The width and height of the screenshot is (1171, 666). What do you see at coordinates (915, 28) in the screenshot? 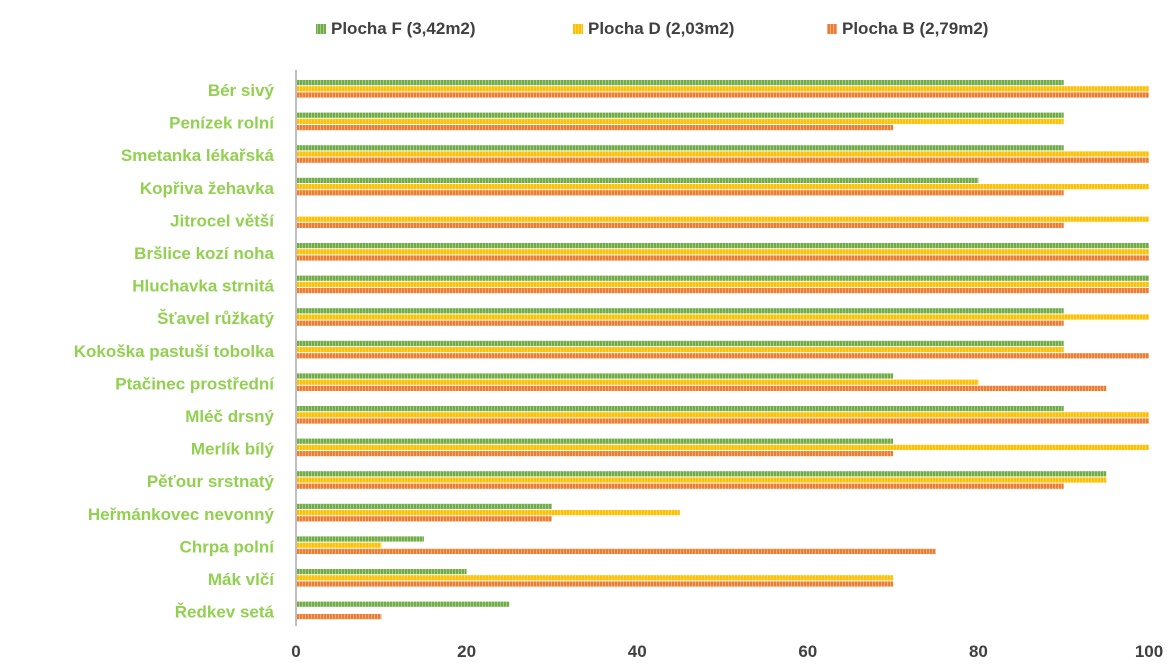
I see `legend-label: Plocha B (2,79m2)` at bounding box center [915, 28].